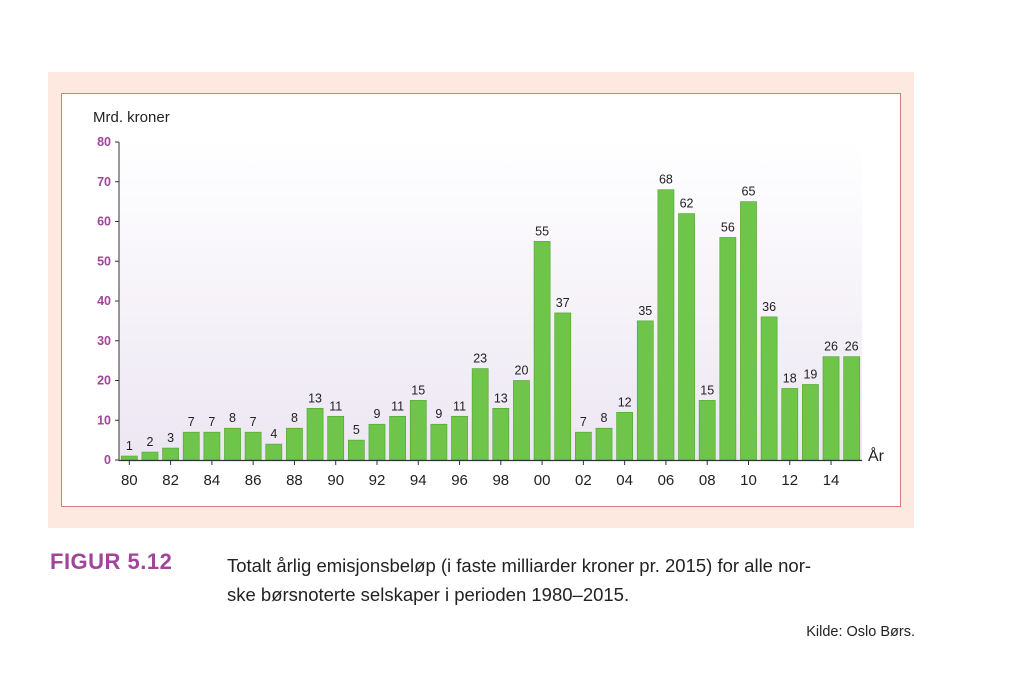 Image resolution: width=1026 pixels, height=691 pixels. What do you see at coordinates (418, 430) in the screenshot?
I see `bar-1994` at bounding box center [418, 430].